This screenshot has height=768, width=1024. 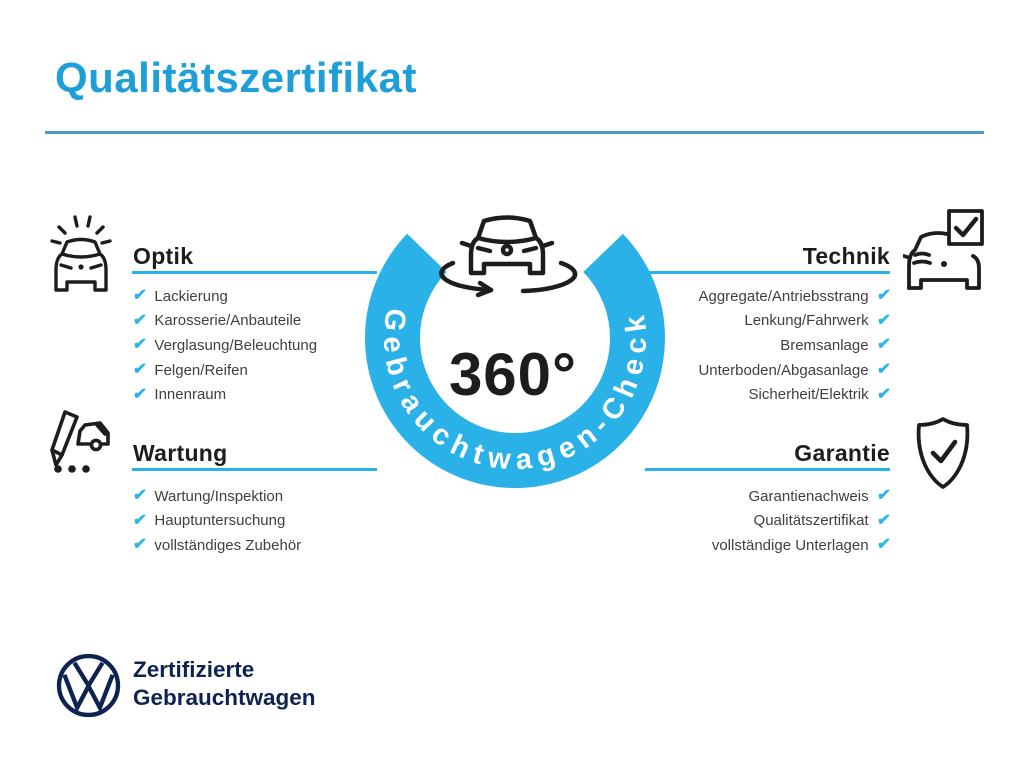 I want to click on list-item: ✔ Hauptuntersuchung, so click(x=216, y=521).